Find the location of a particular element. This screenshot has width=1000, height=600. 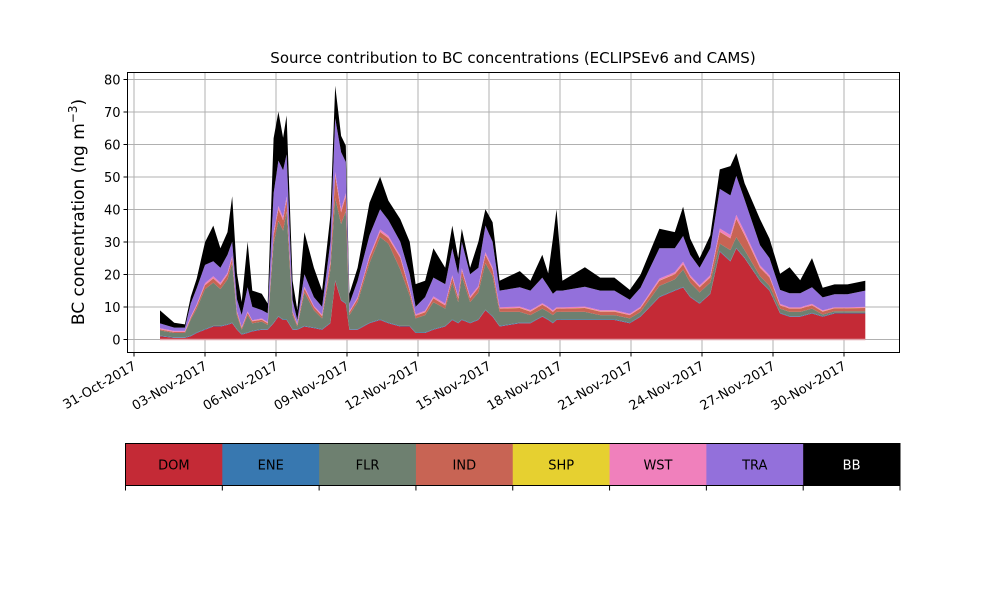

legend-label-dom: DOM is located at coordinates (173, 466).